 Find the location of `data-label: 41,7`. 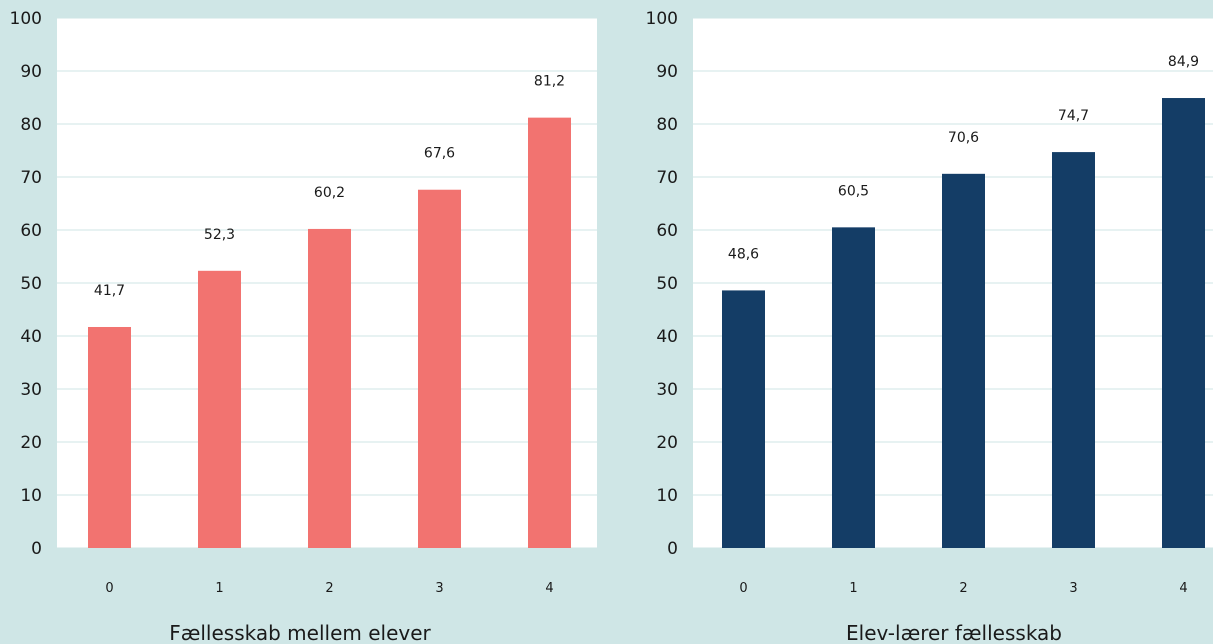

data-label: 41,7 is located at coordinates (109, 291).